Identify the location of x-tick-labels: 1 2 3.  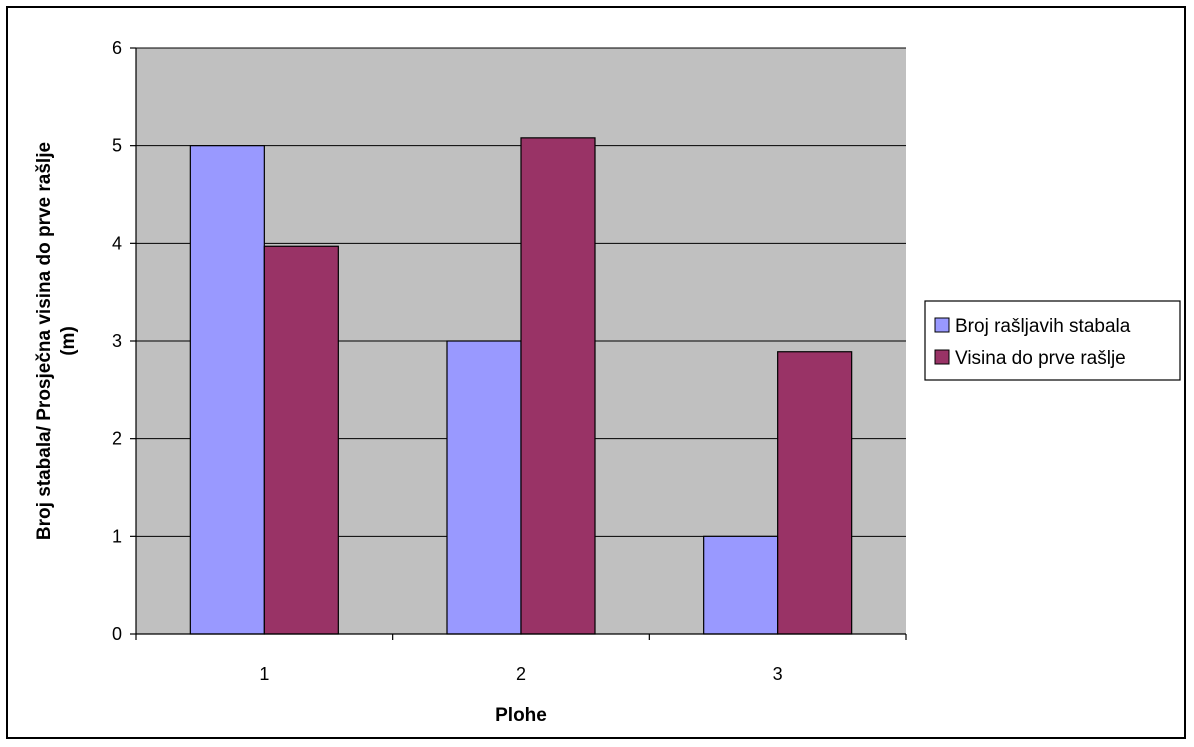
(520, 674).